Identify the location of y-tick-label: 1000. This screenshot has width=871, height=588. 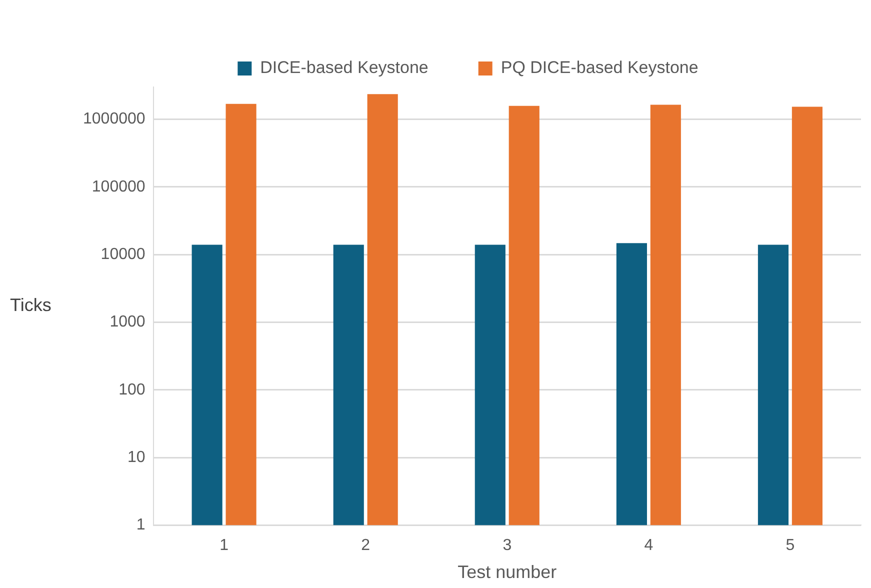
(128, 322).